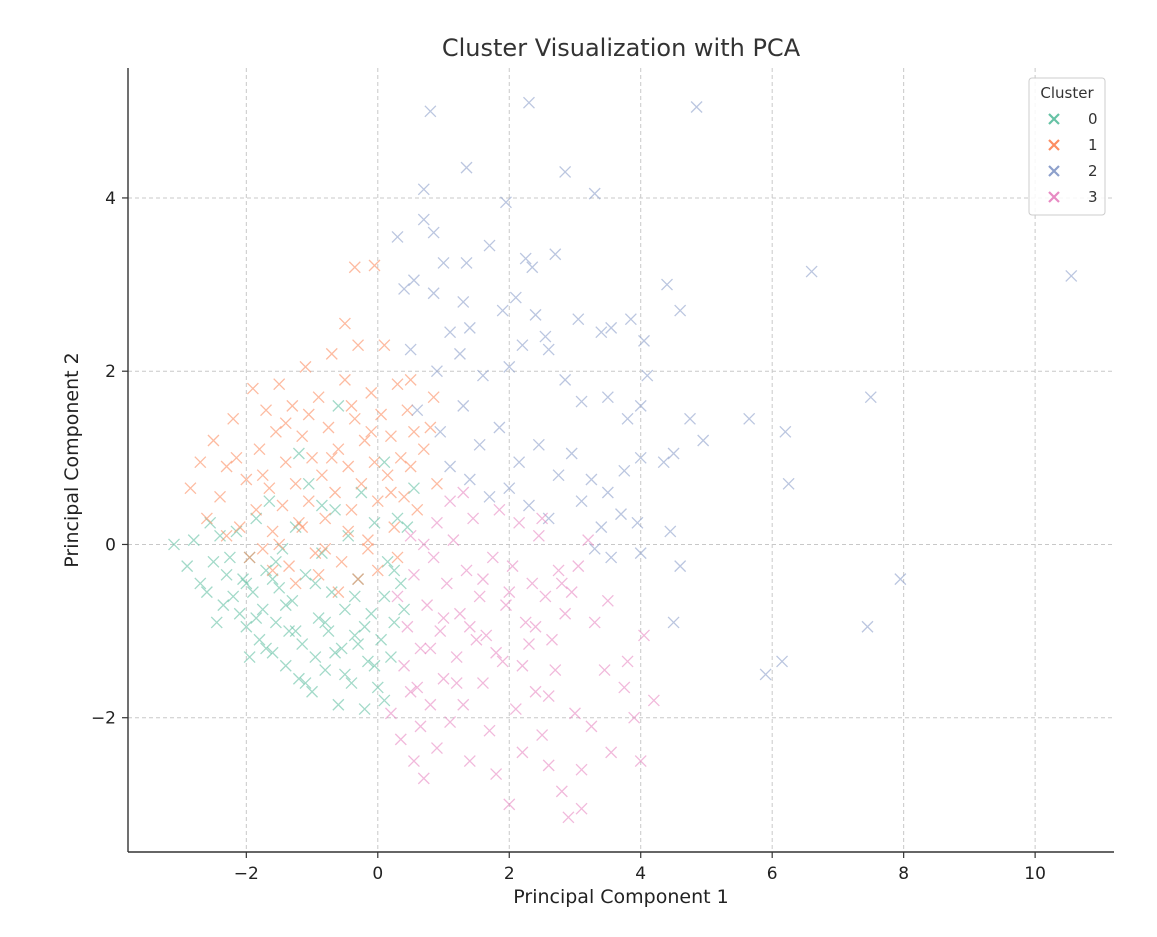 This screenshot has width=1157, height=937. What do you see at coordinates (377, 874) in the screenshot?
I see `x-tick-label: 0` at bounding box center [377, 874].